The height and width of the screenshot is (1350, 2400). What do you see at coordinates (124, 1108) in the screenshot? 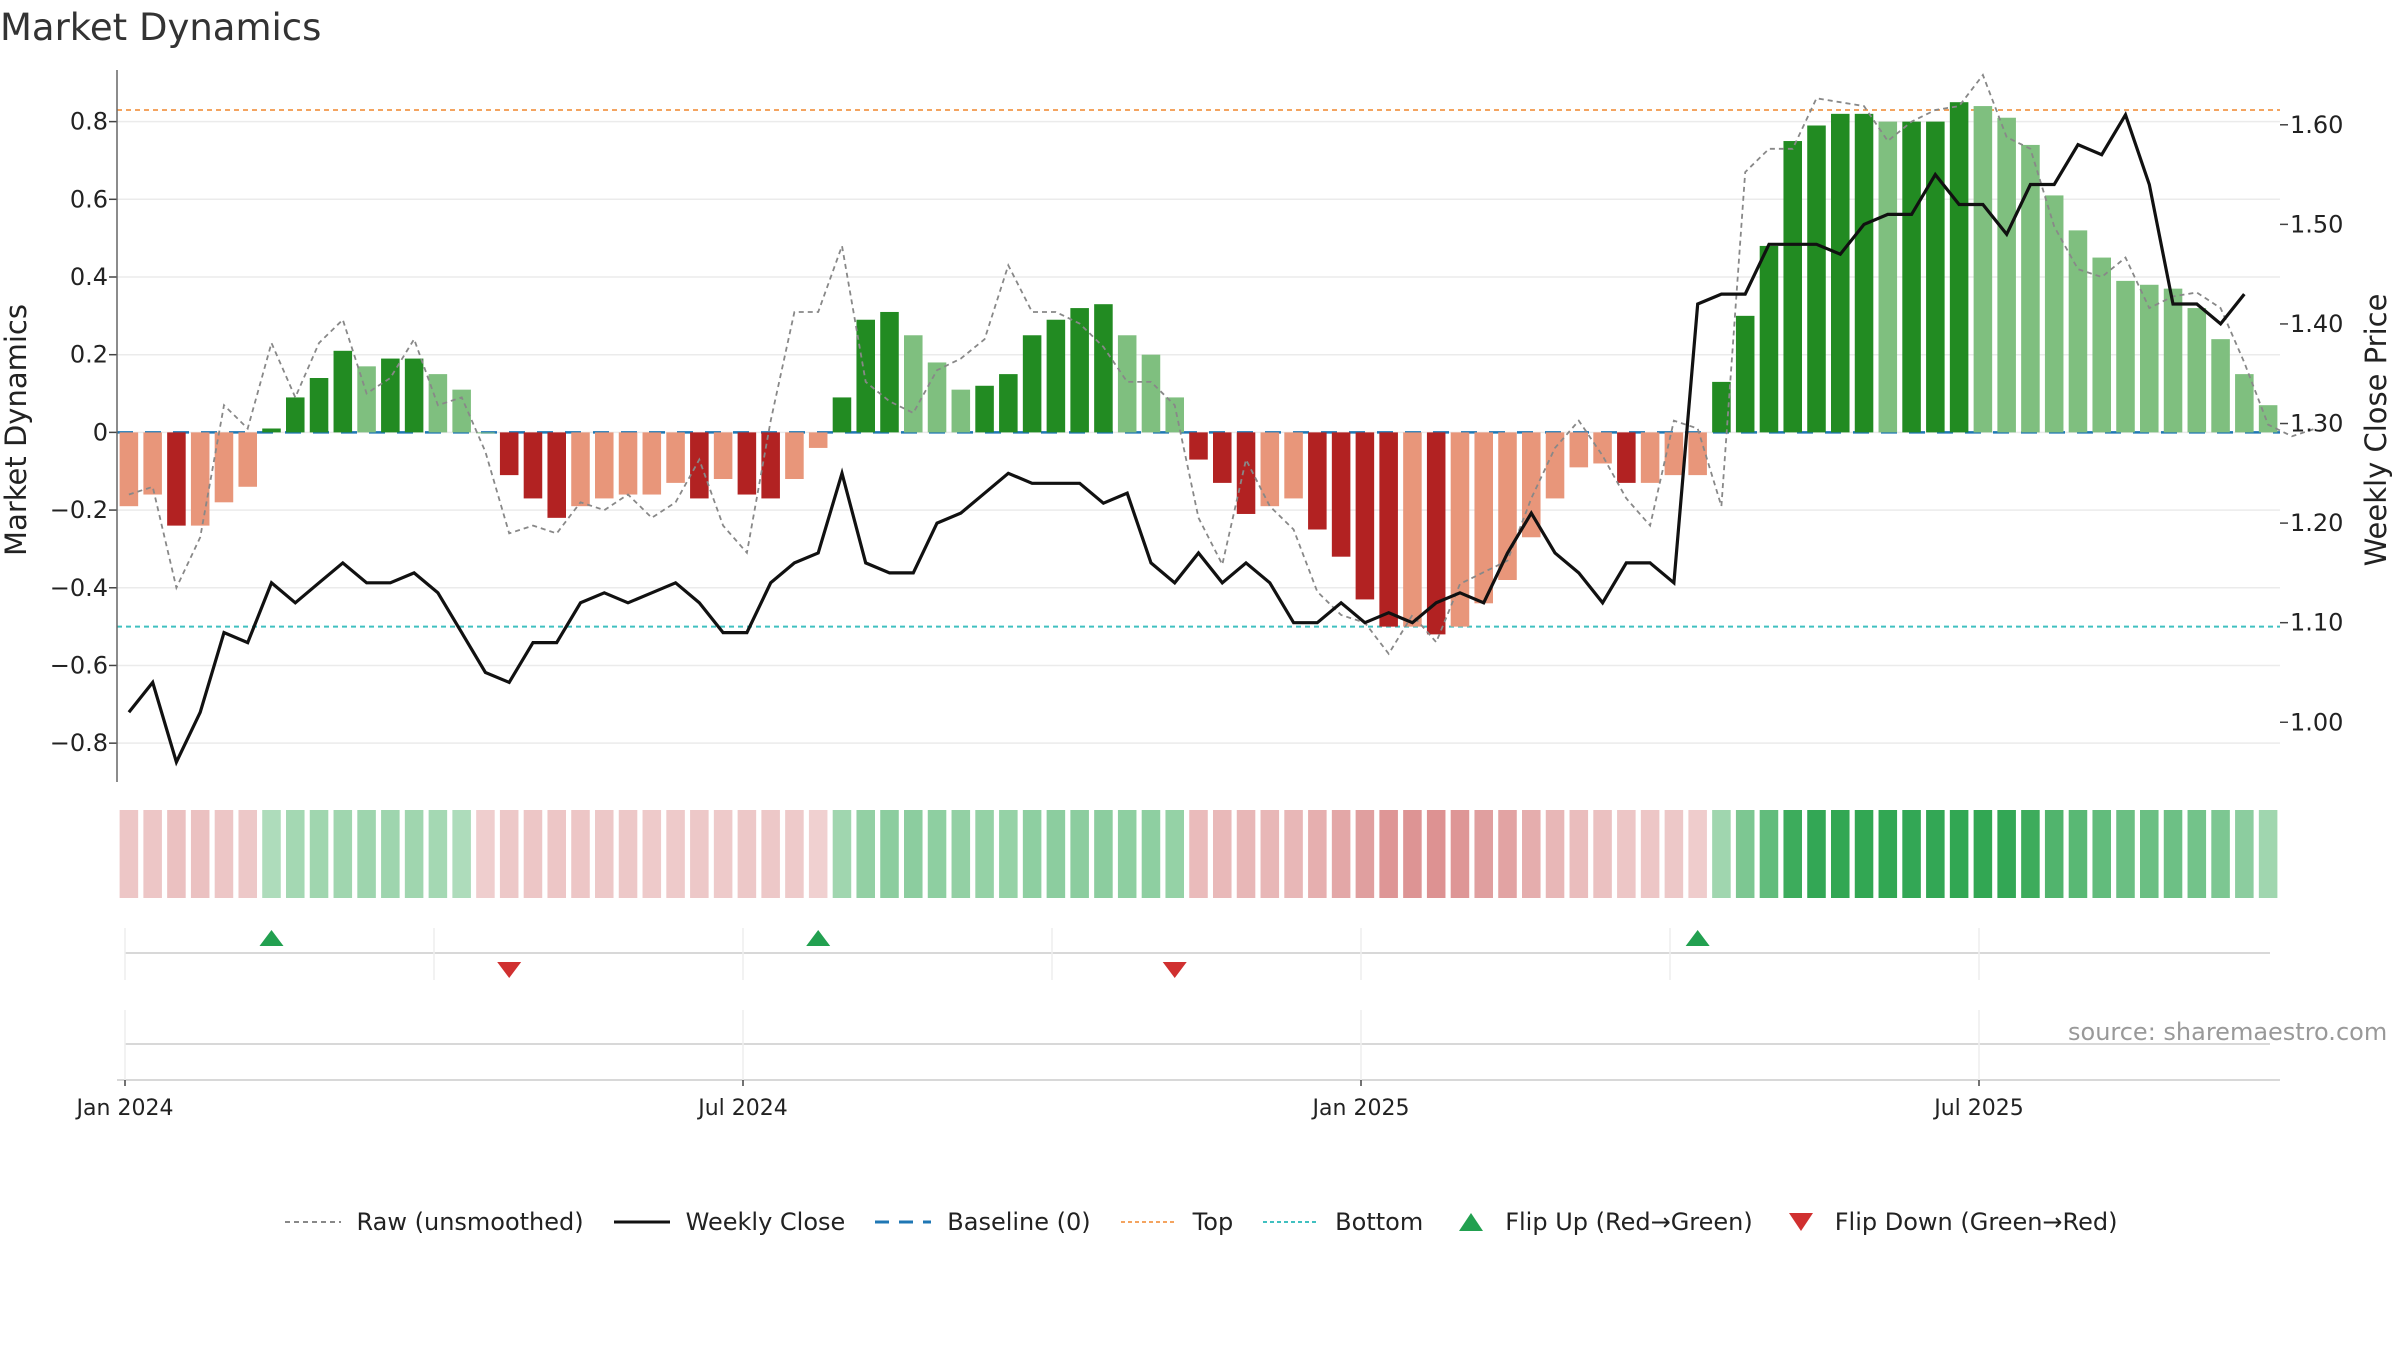
I see `x-tick-label: Jan 2024` at bounding box center [124, 1108].